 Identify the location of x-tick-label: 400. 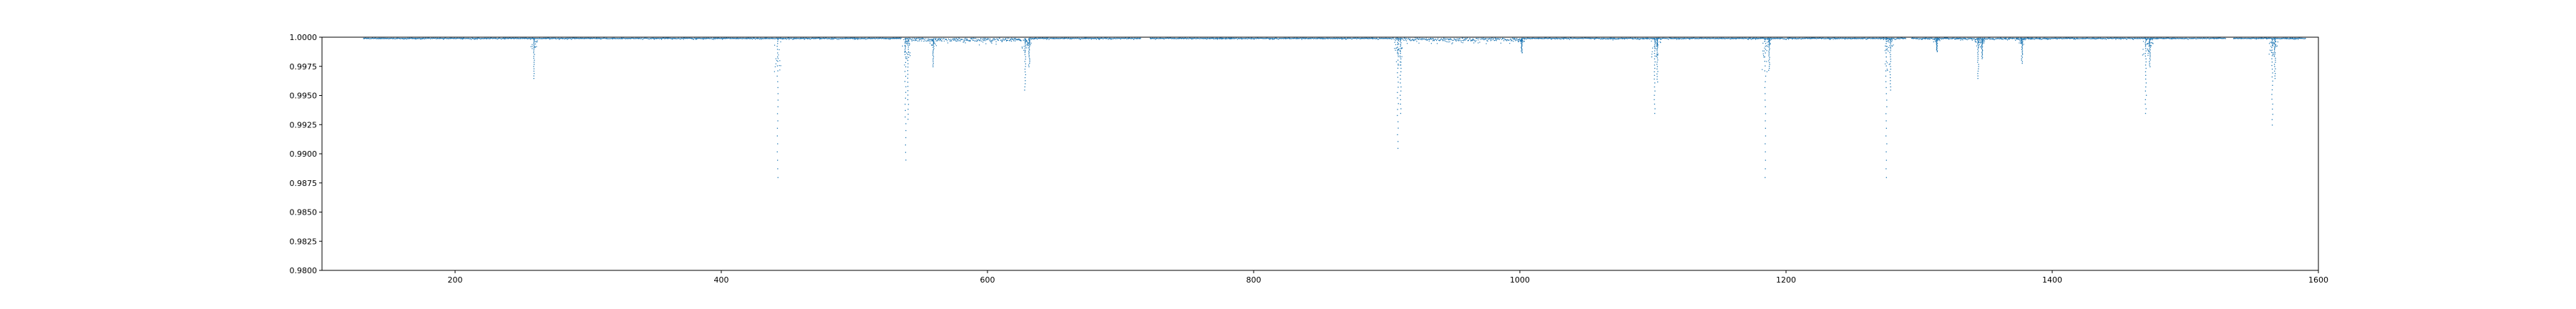
(721, 280).